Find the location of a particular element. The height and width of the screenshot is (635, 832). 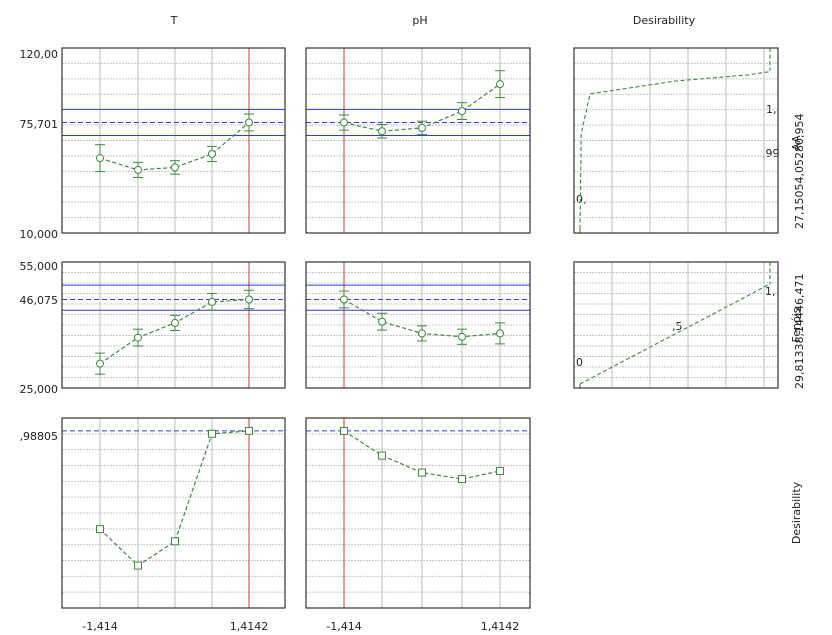

desfun-aa-ticks: 27,15054,05280,954 is located at coordinates (799, 171).